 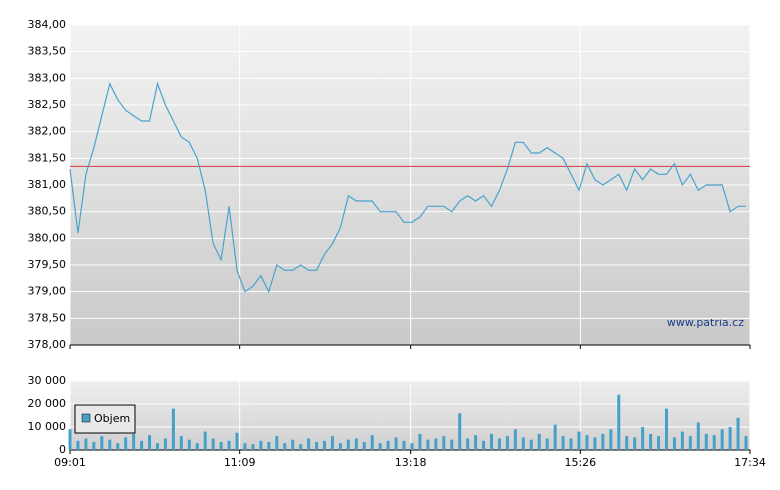 I want to click on y-tick-label: 381,00, so click(x=47, y=184).